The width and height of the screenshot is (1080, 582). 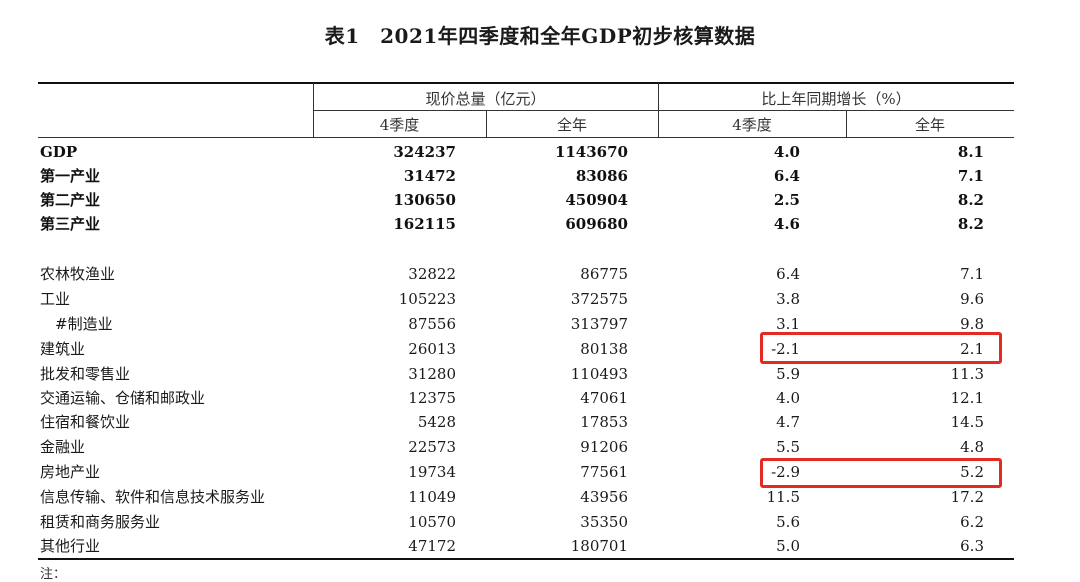 I want to click on cell-q4-value: 324237, so click(x=424, y=152).